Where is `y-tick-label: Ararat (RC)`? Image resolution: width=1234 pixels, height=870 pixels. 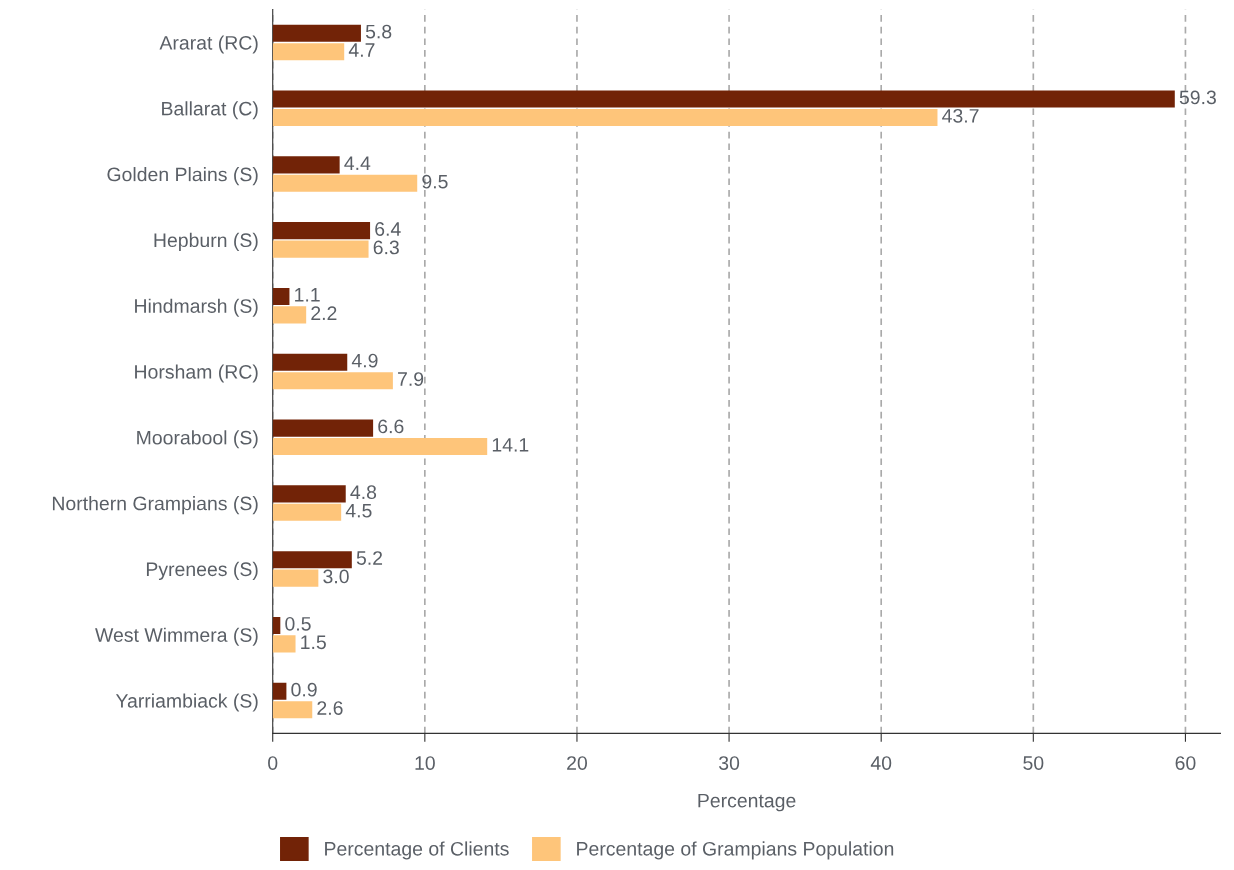 y-tick-label: Ararat (RC) is located at coordinates (208, 44).